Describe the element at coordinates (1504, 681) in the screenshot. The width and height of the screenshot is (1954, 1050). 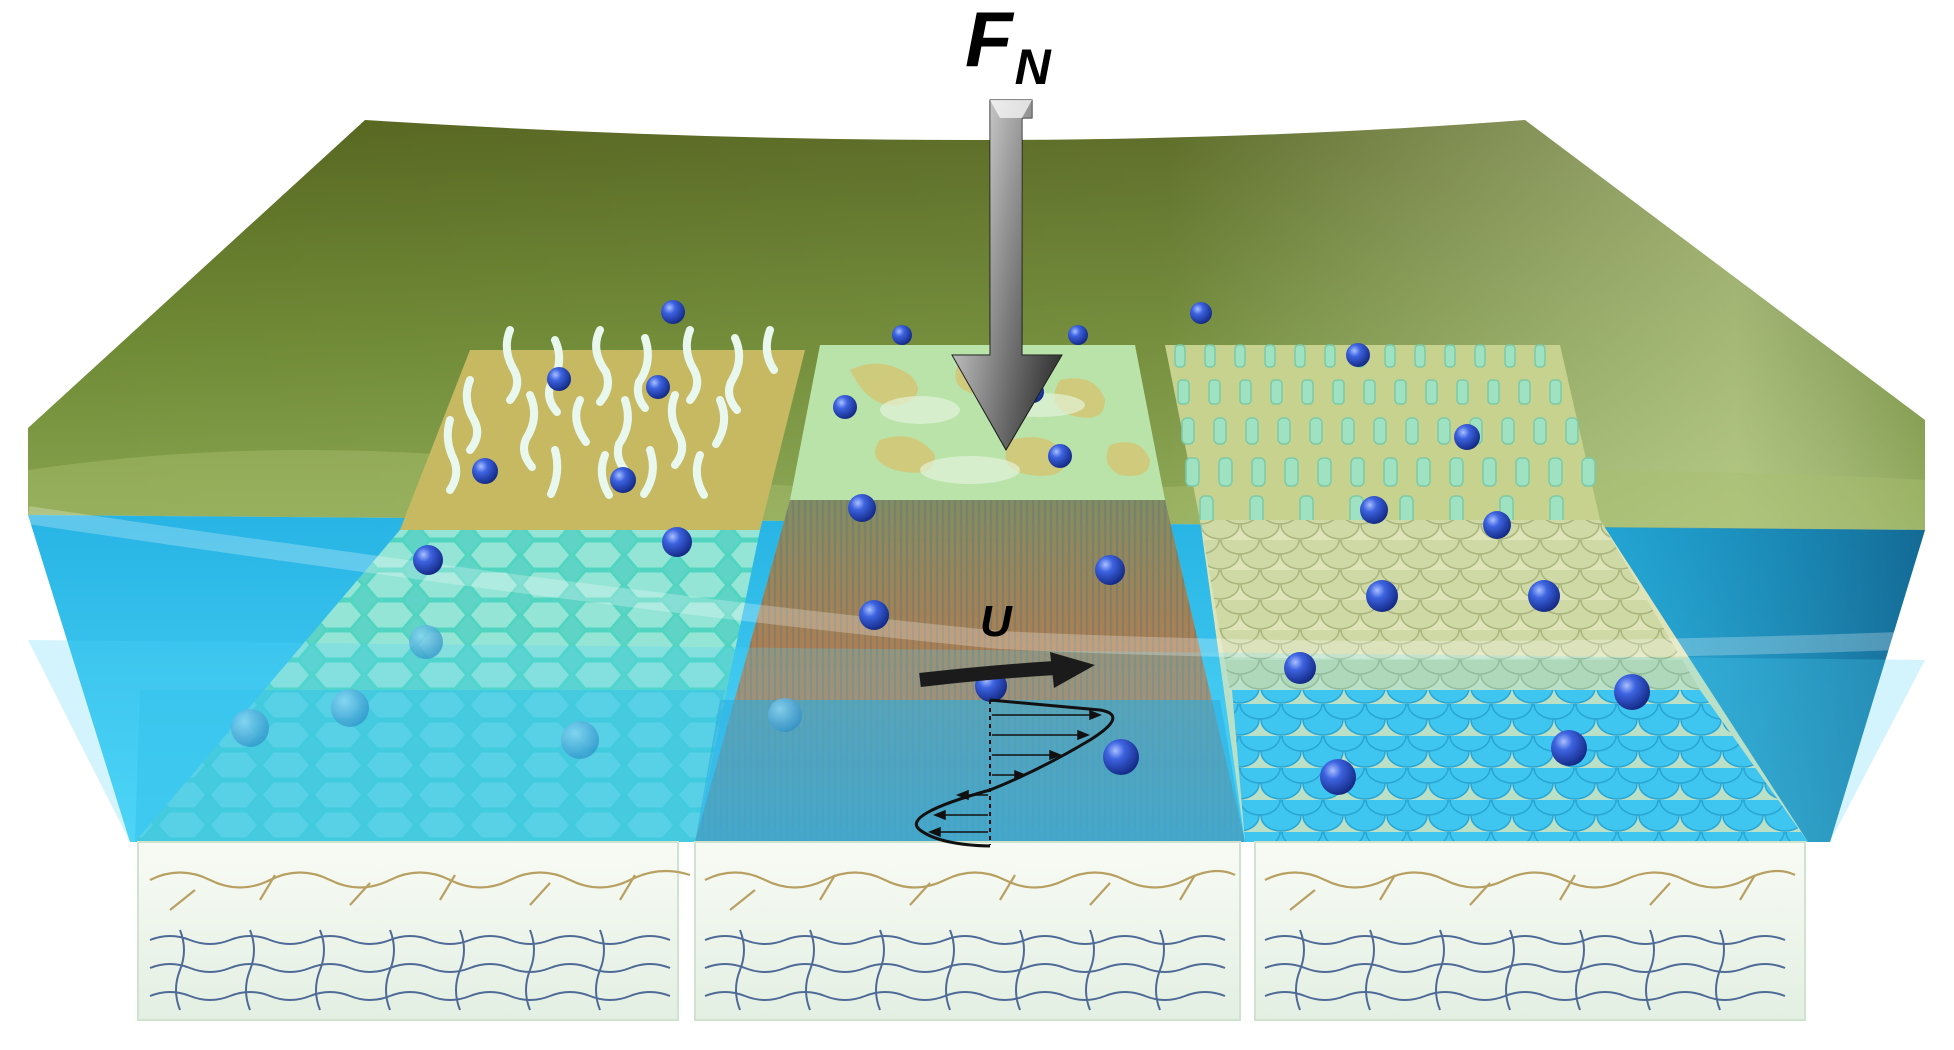
I see `panel-scales` at that location.